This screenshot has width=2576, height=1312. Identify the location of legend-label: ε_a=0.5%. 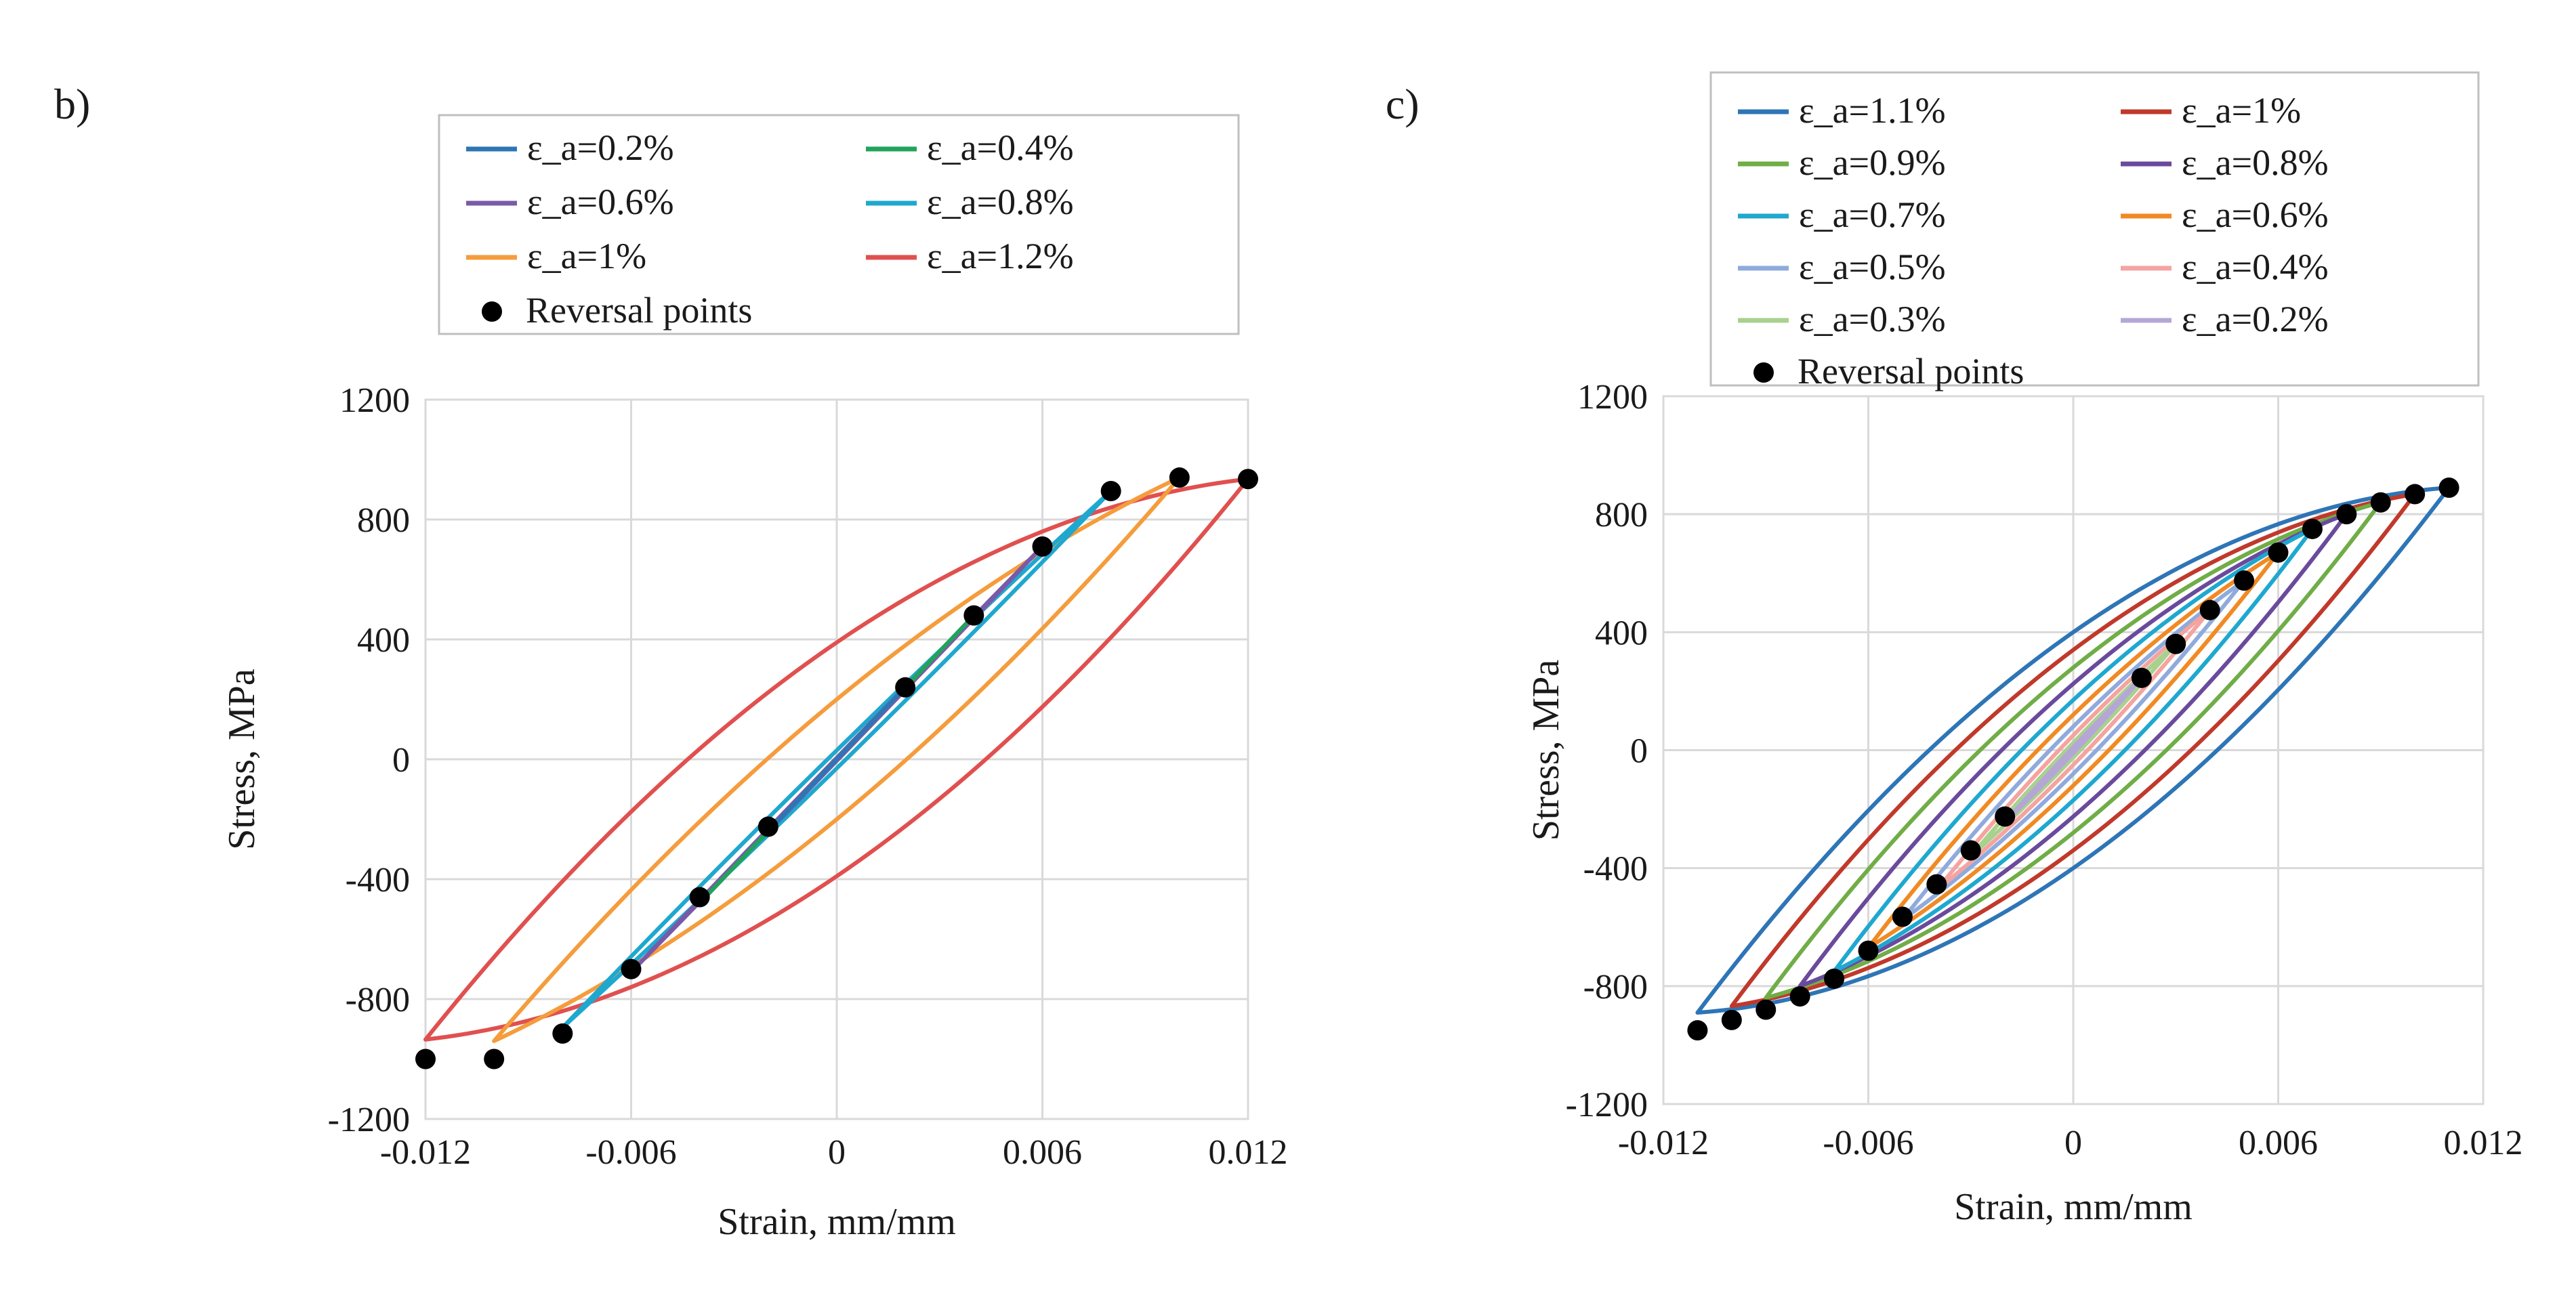
(1872, 267).